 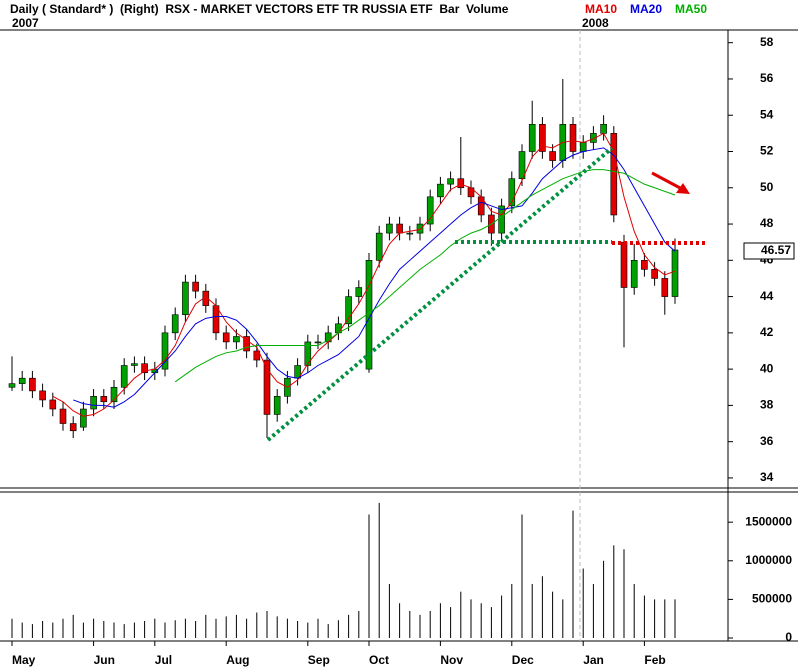 I want to click on legend-ma20: MA20, so click(x=646, y=9).